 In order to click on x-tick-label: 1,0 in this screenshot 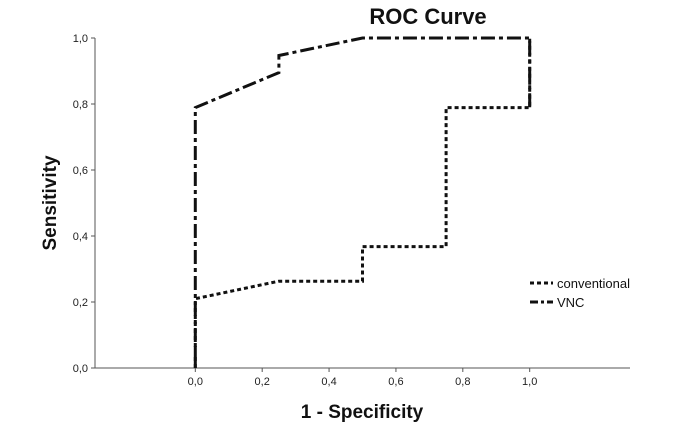, I will do `click(529, 382)`.